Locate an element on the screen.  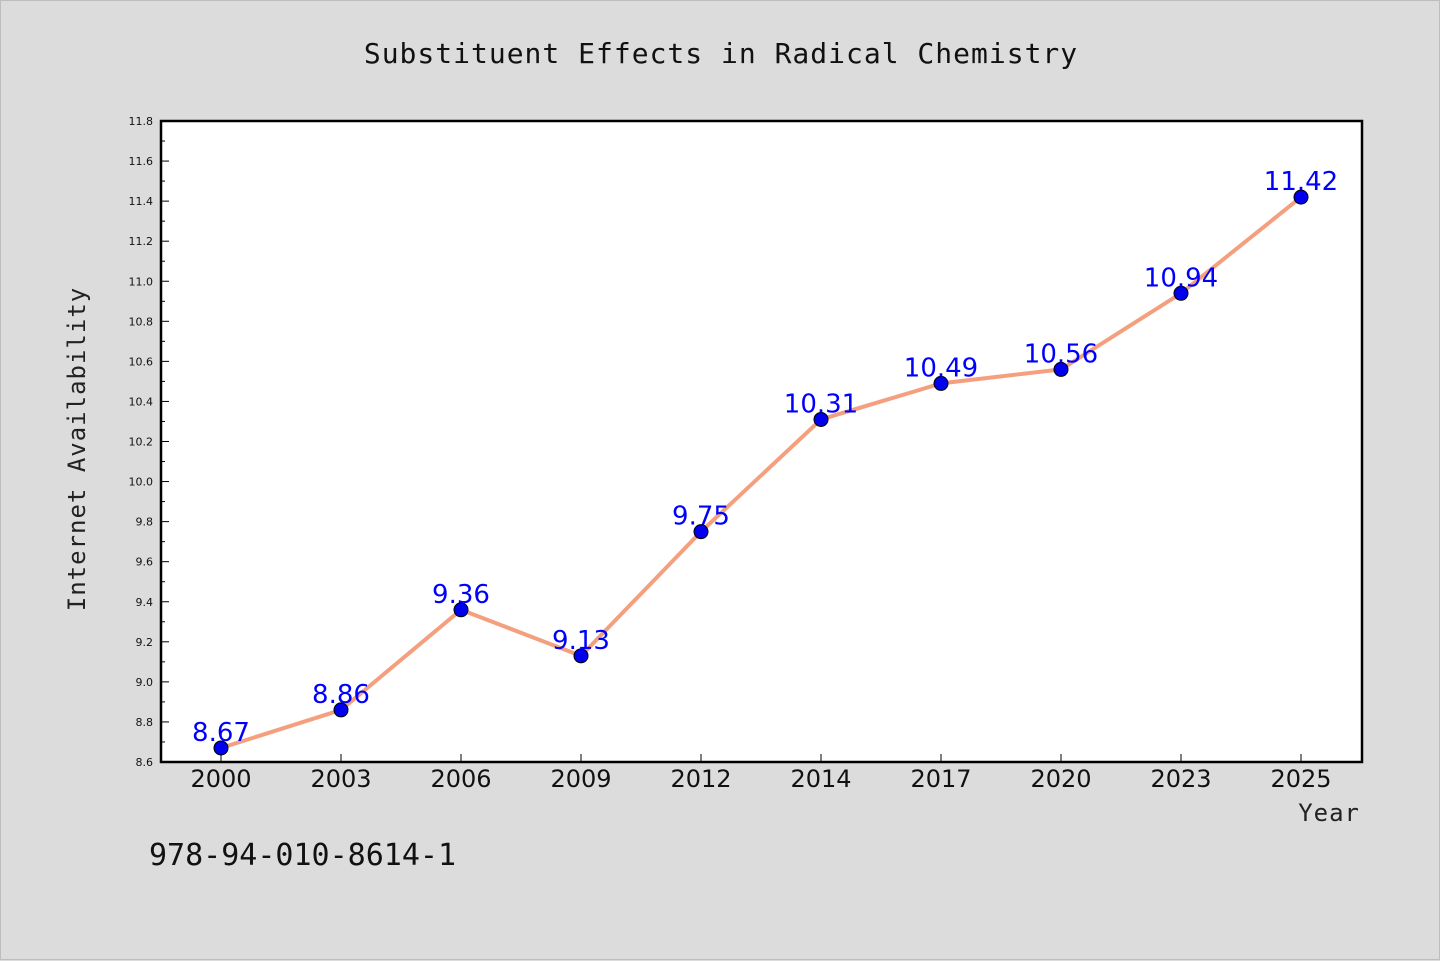
data-label: 9.75 is located at coordinates (701, 517).